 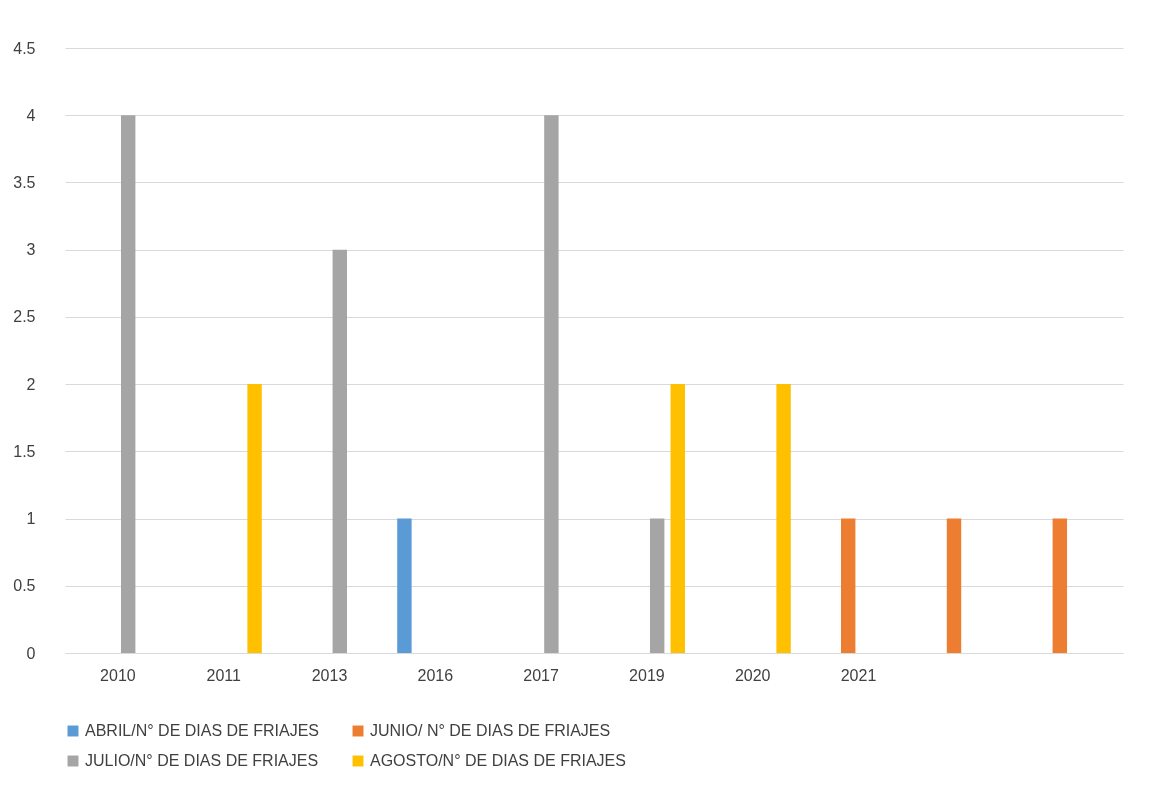 I want to click on y-tick-label: 1.5, so click(x=24, y=451).